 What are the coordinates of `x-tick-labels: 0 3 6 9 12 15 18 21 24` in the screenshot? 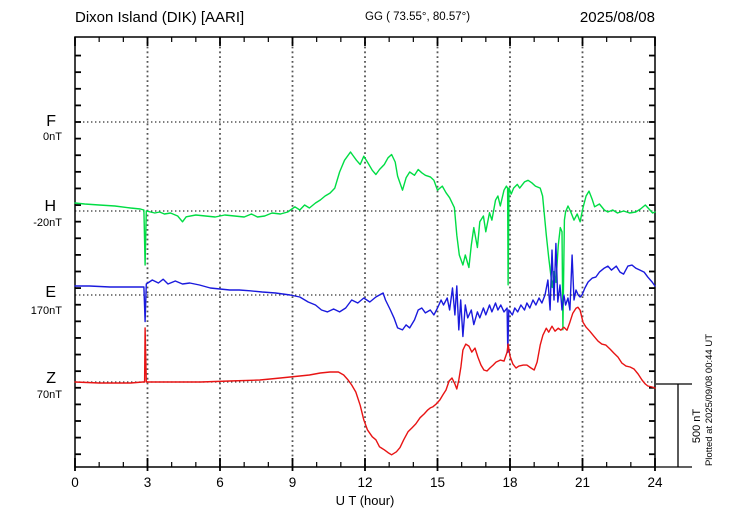 It's located at (367, 482).